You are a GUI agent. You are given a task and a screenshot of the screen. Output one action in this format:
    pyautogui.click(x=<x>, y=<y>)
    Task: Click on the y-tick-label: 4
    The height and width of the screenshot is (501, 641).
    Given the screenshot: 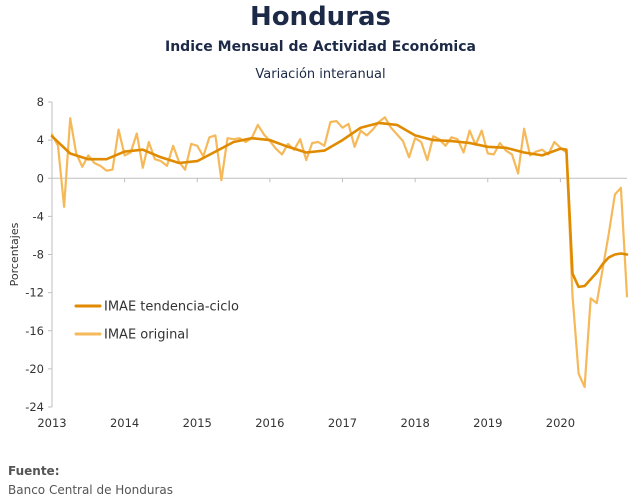 What is the action you would take?
    pyautogui.click(x=40, y=140)
    